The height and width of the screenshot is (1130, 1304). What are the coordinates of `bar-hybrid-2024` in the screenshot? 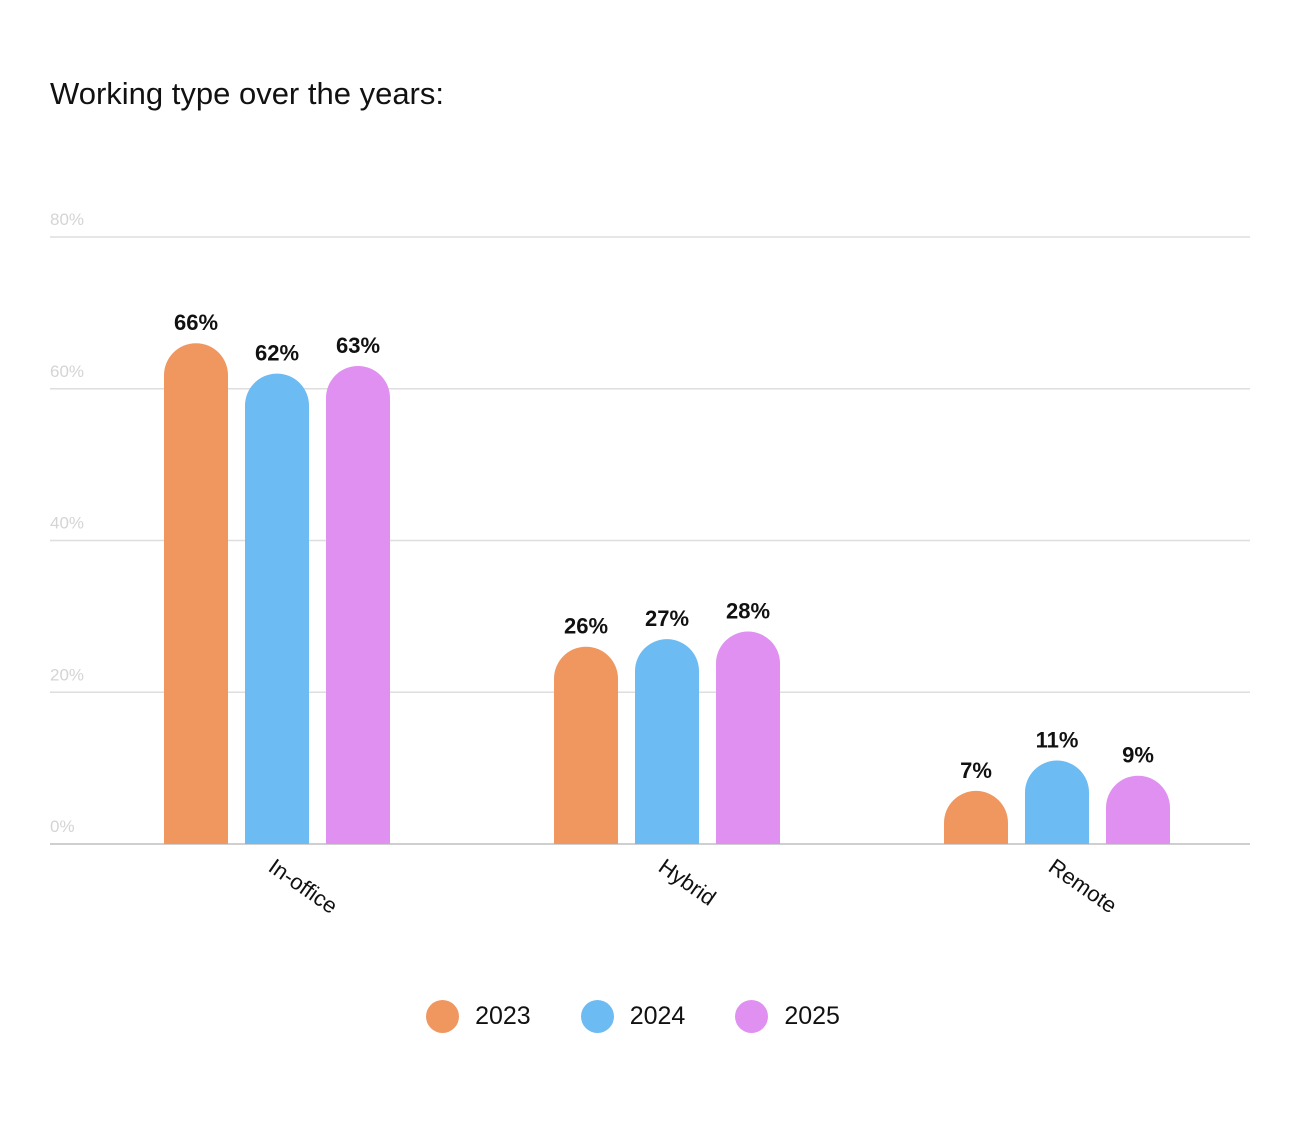 It's located at (667, 741).